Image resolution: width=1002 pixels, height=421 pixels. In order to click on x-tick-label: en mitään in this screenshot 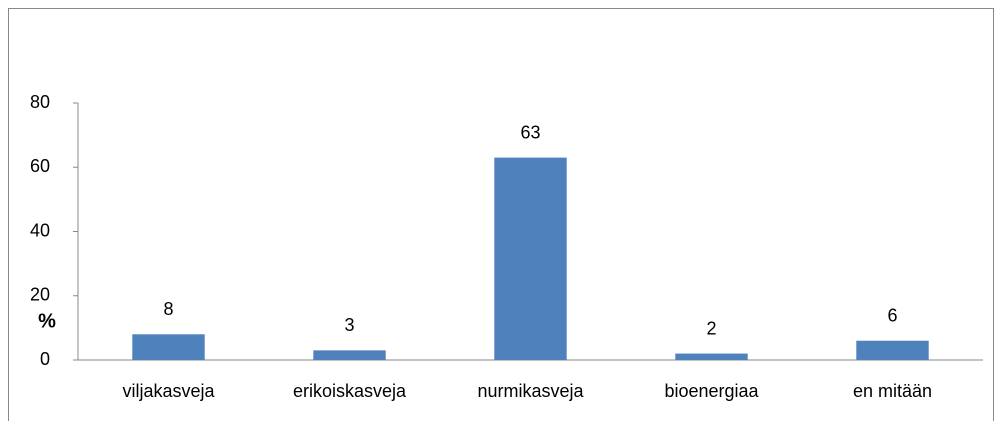, I will do `click(892, 391)`.